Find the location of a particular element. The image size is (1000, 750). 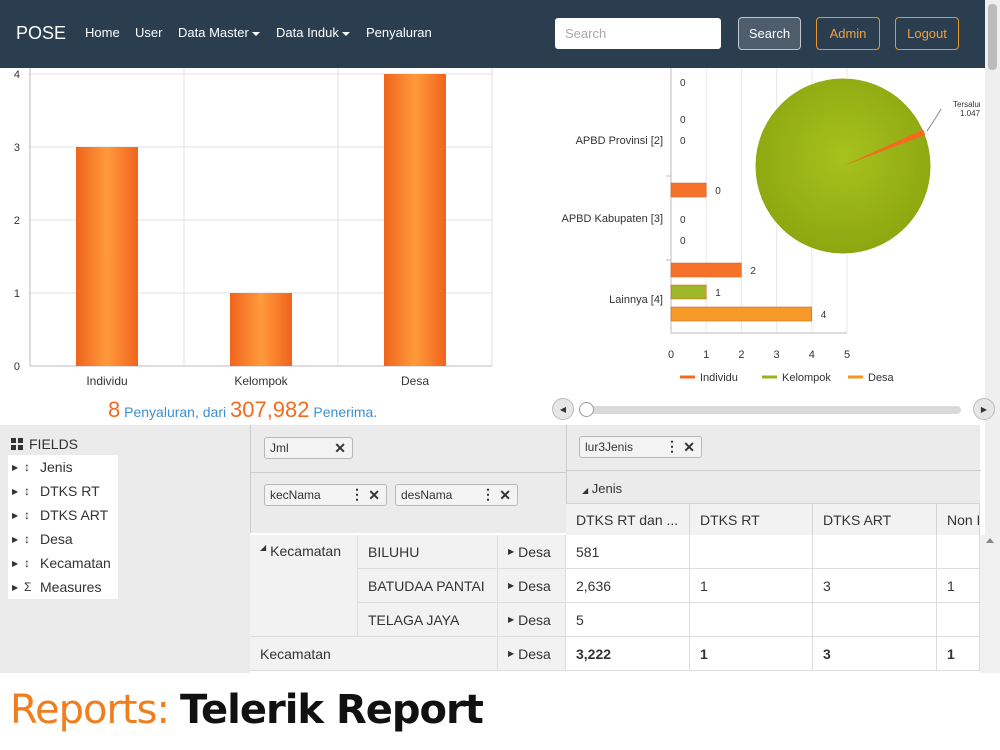

admin-button: Admin is located at coordinates (848, 33).